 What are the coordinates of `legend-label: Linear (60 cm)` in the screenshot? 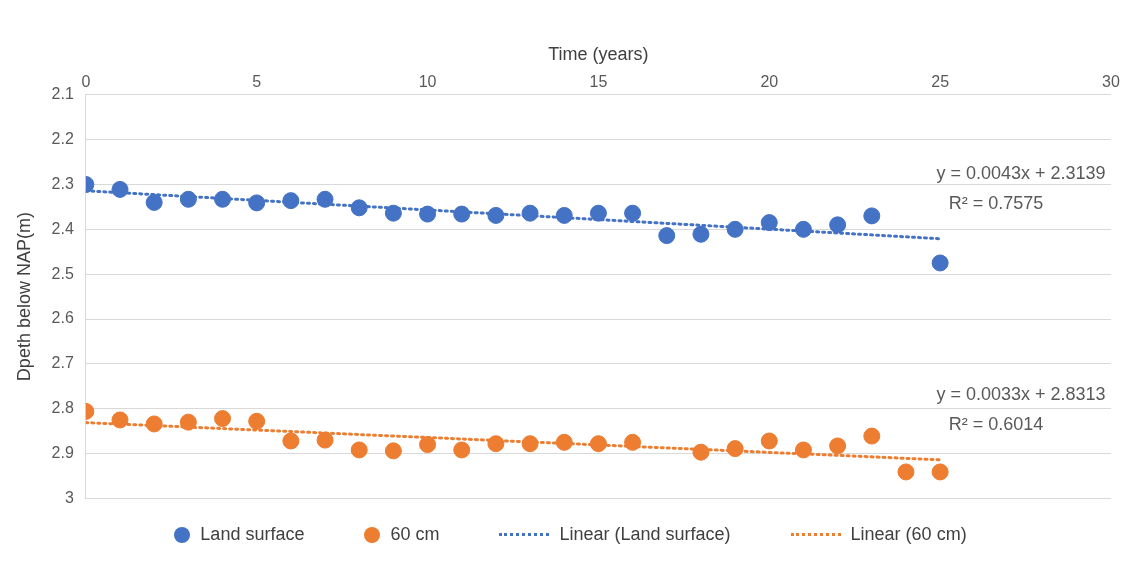 It's located at (908, 534).